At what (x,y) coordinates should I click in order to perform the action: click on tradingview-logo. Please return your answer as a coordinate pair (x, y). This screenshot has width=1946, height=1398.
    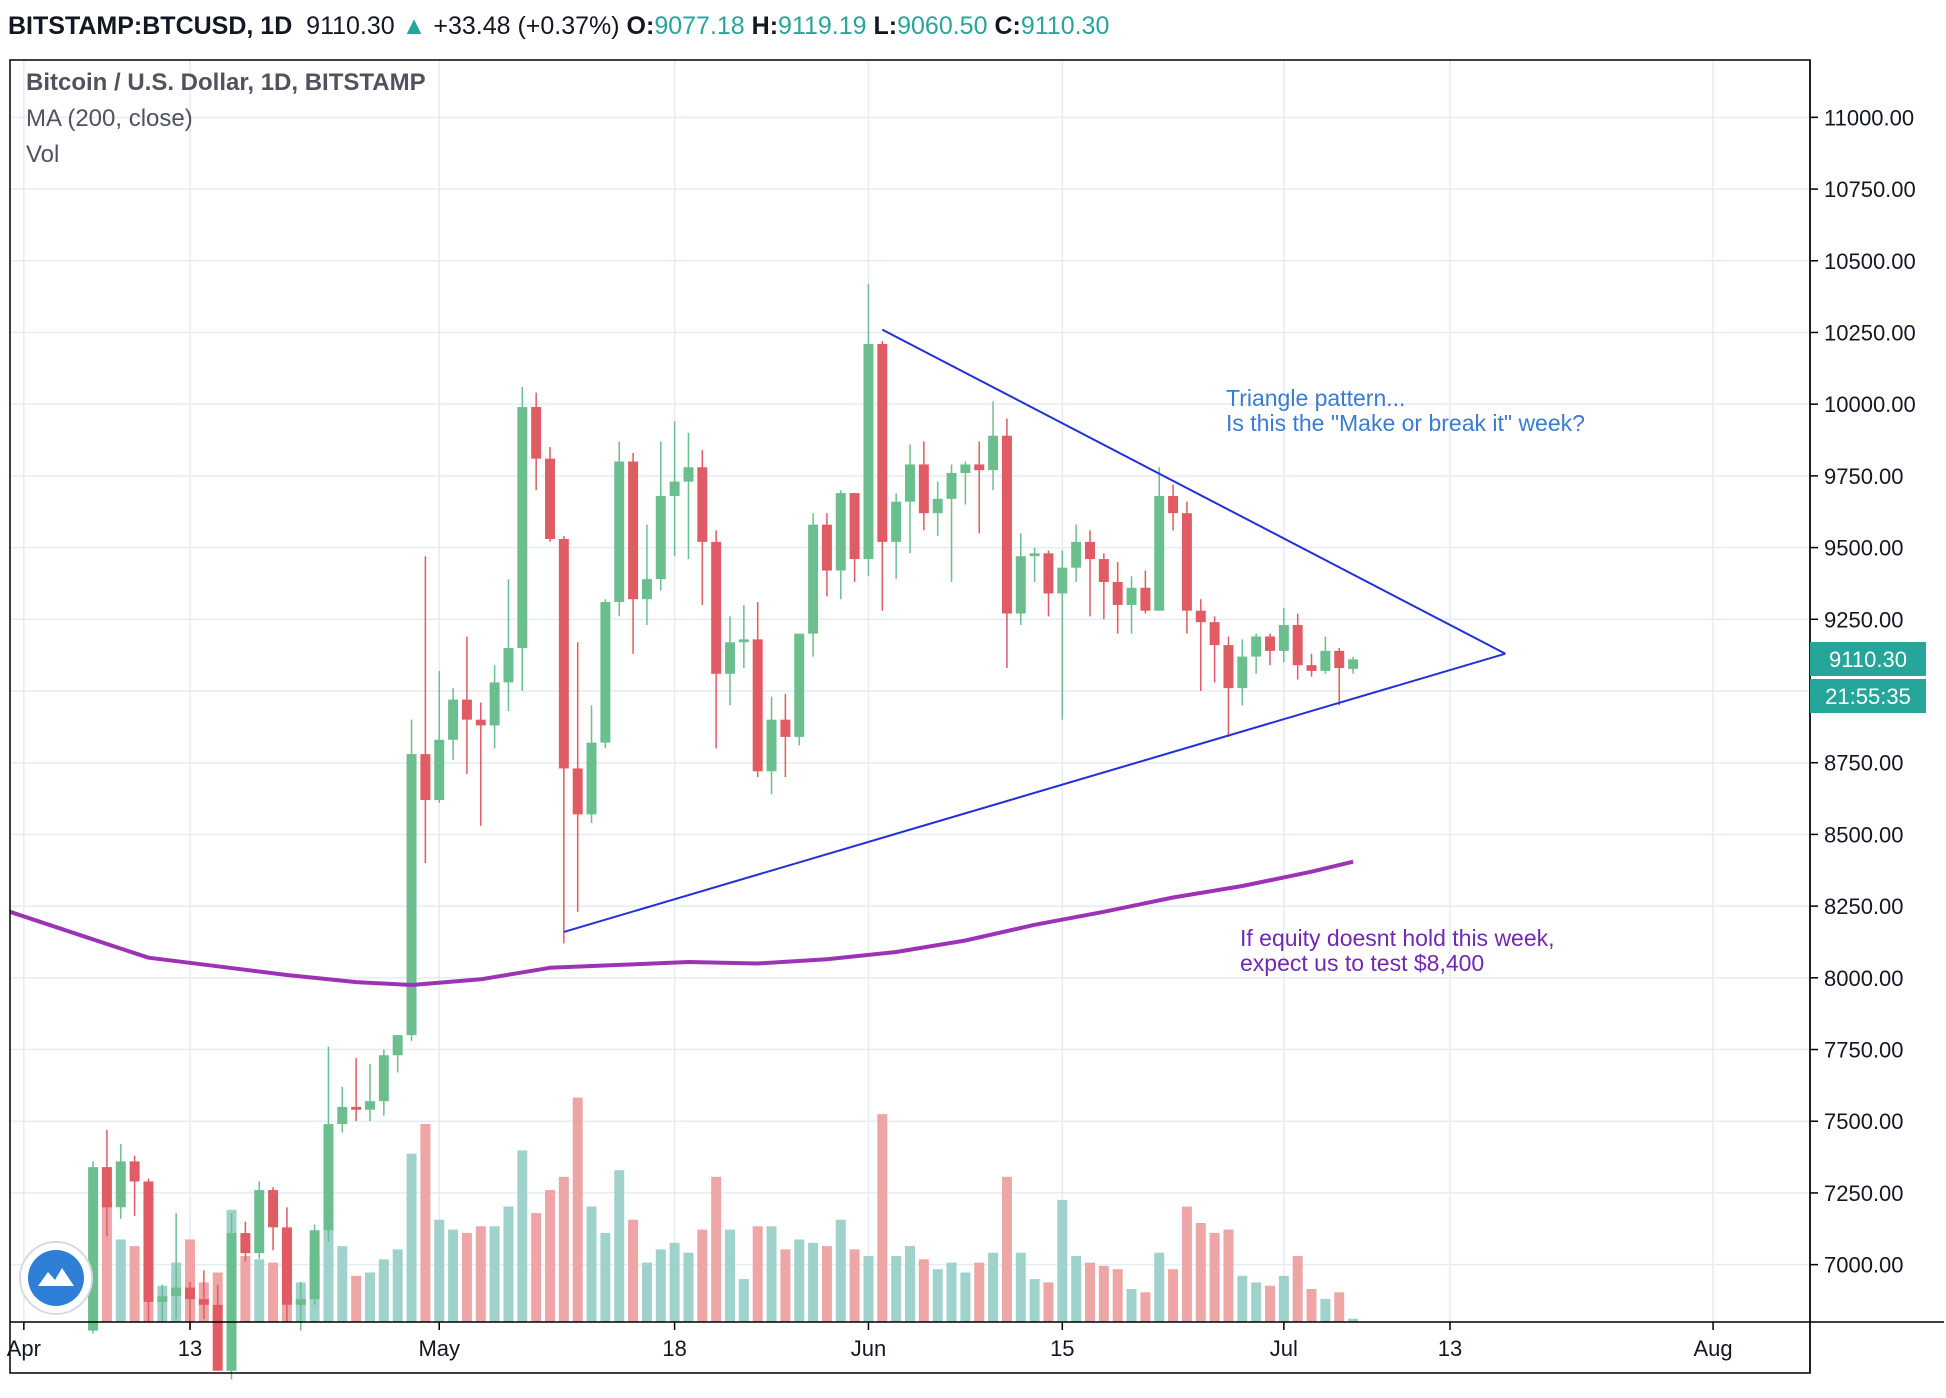
    Looking at the image, I should click on (56, 1278).